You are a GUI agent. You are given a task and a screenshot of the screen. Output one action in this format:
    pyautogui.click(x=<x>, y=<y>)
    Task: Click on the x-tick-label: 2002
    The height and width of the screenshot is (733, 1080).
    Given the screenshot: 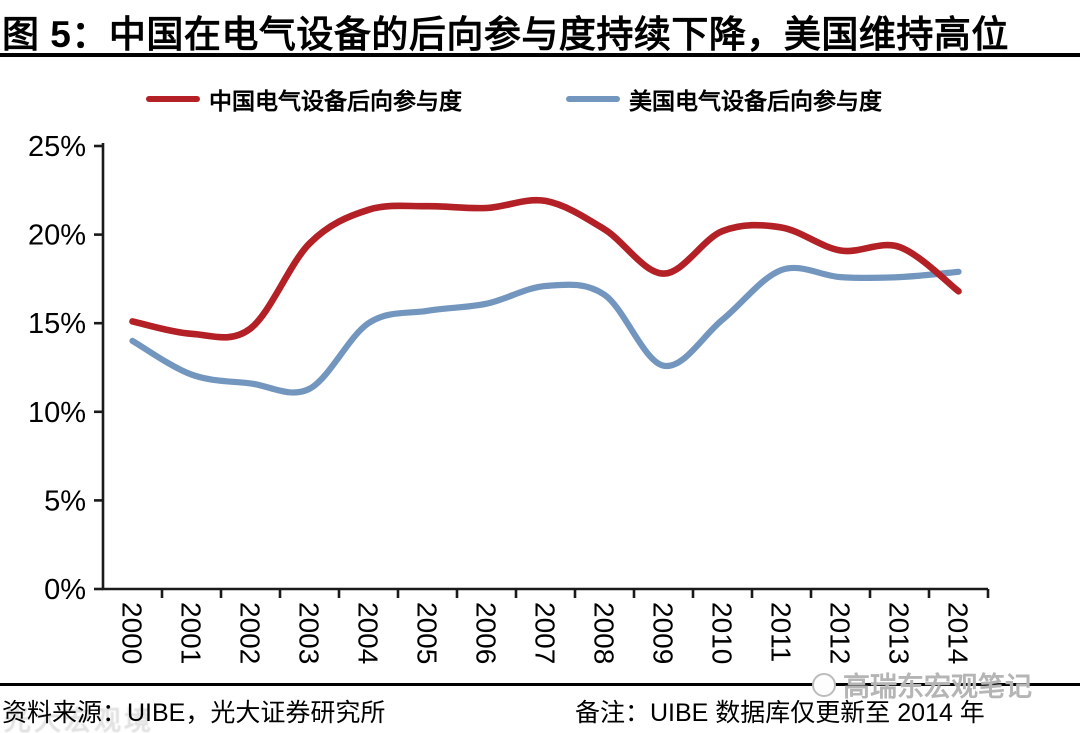 What is the action you would take?
    pyautogui.click(x=250, y=633)
    